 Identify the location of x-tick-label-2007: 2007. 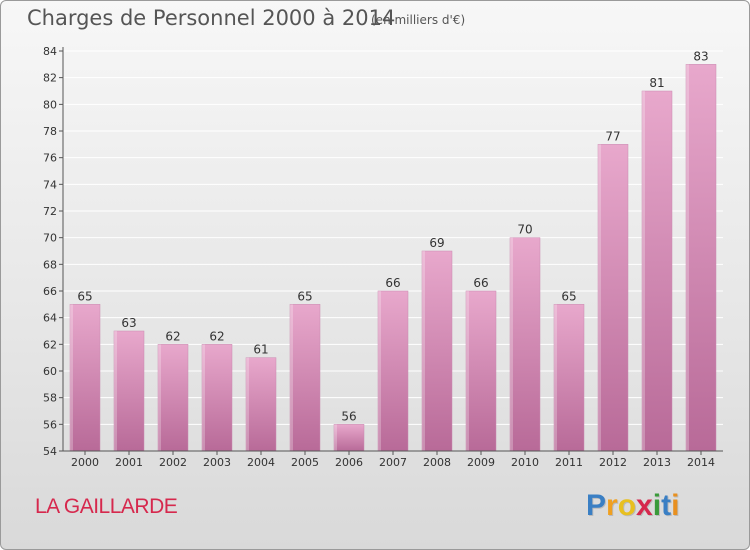
(393, 462).